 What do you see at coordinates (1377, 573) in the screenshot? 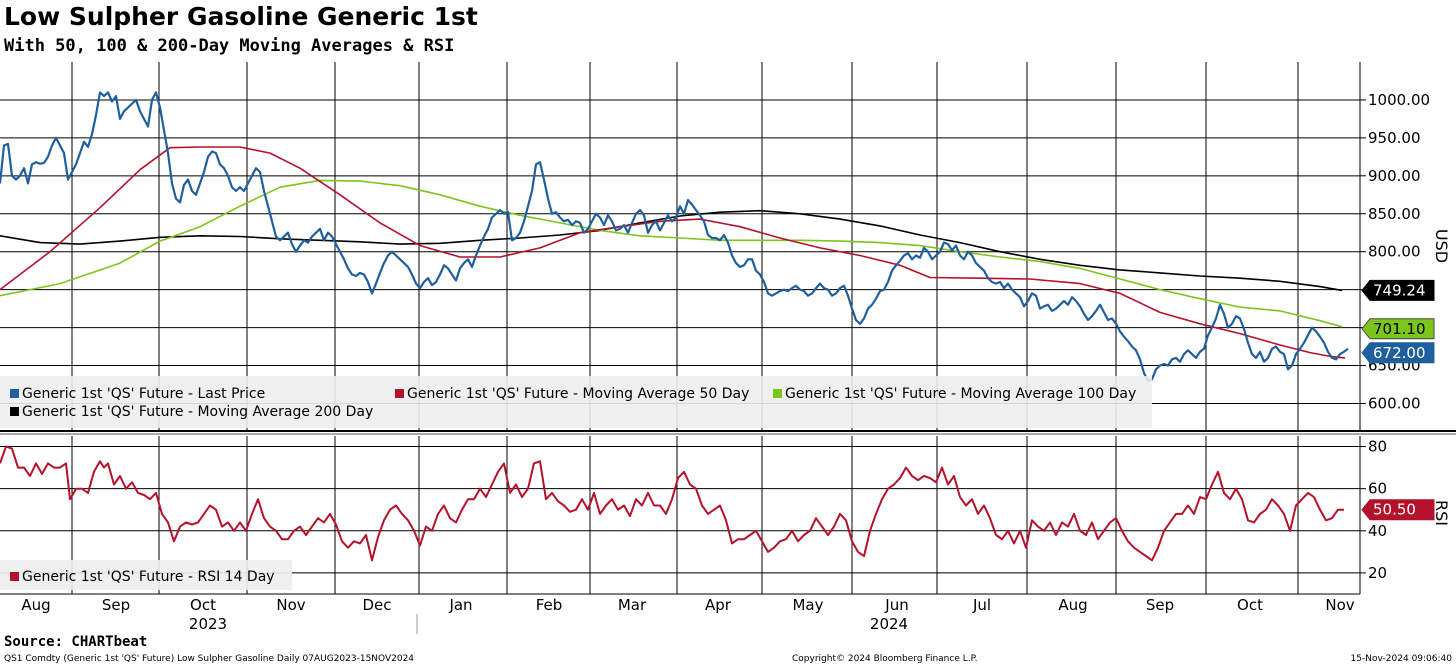
I see `y-tick-label: 20` at bounding box center [1377, 573].